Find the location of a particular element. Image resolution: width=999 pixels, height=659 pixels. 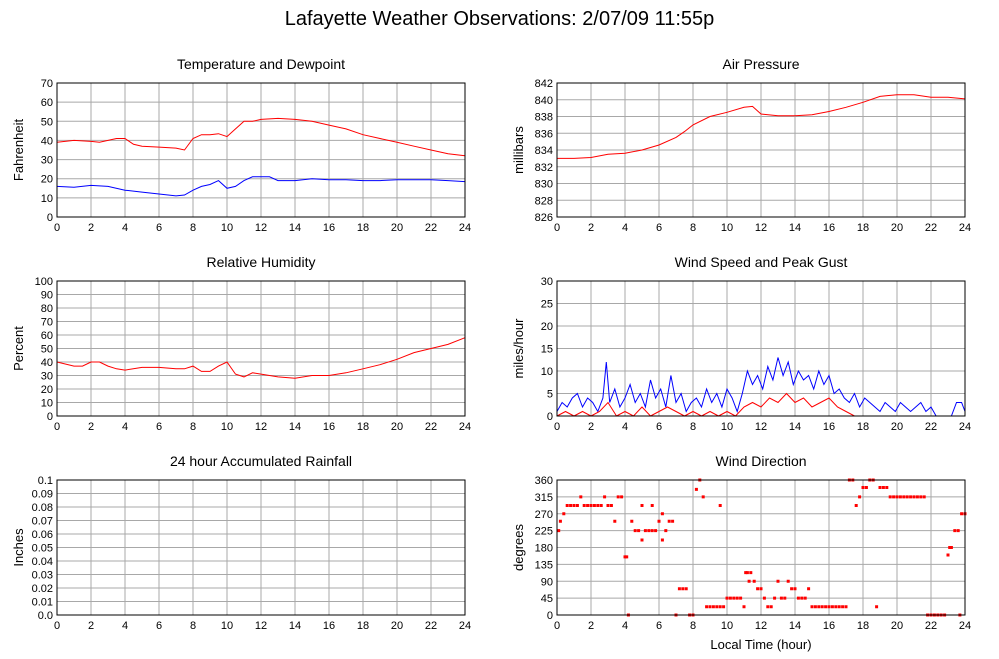

y-tick-label: 30 is located at coordinates (47, 377).